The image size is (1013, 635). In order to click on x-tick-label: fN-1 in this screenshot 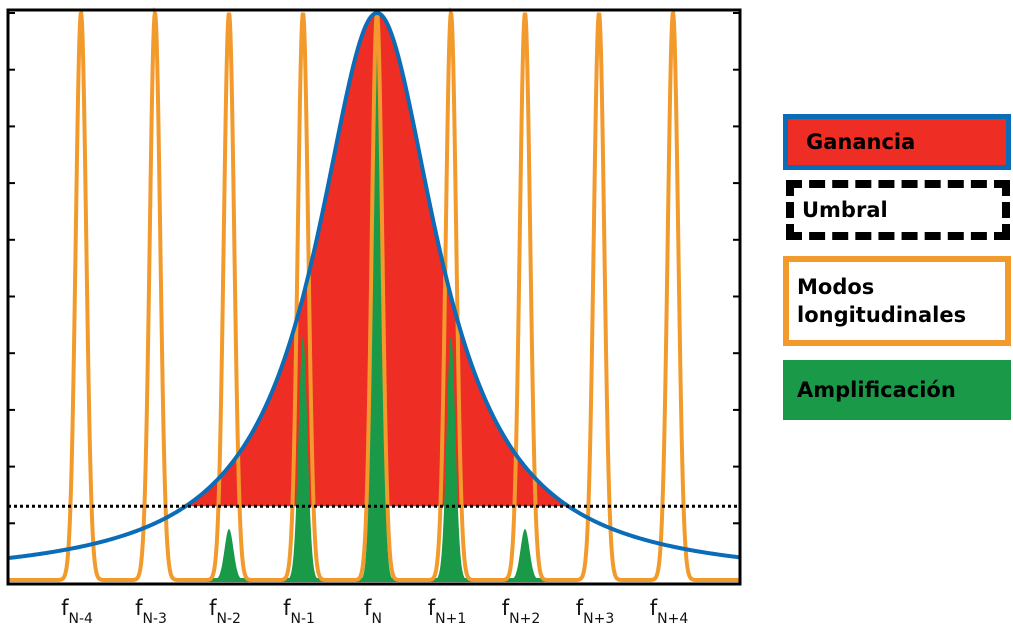, I will do `click(299, 611)`.